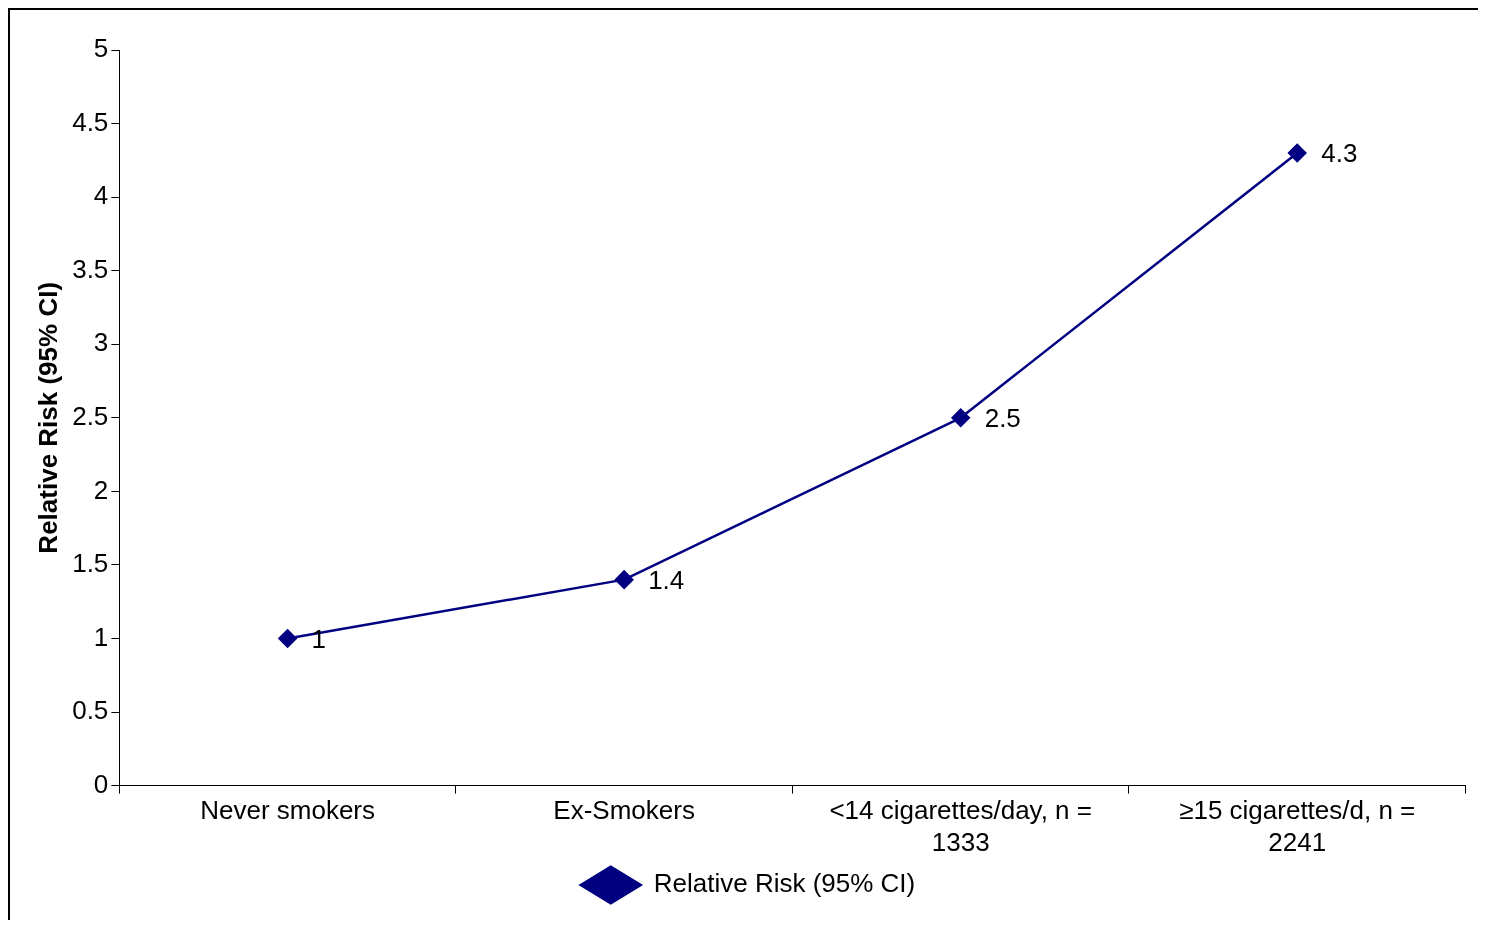  Describe the element at coordinates (90, 268) in the screenshot. I see `y-tick-label: 3.5` at that location.